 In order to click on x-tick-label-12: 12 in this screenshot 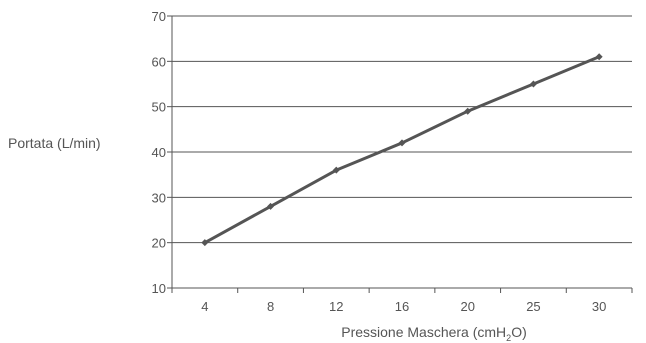, I will do `click(336, 306)`.